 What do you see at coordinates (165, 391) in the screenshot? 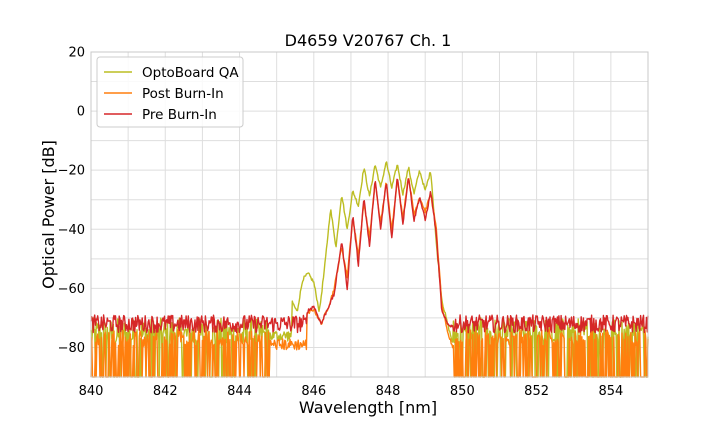
I see `x-tick-label: 842` at bounding box center [165, 391].